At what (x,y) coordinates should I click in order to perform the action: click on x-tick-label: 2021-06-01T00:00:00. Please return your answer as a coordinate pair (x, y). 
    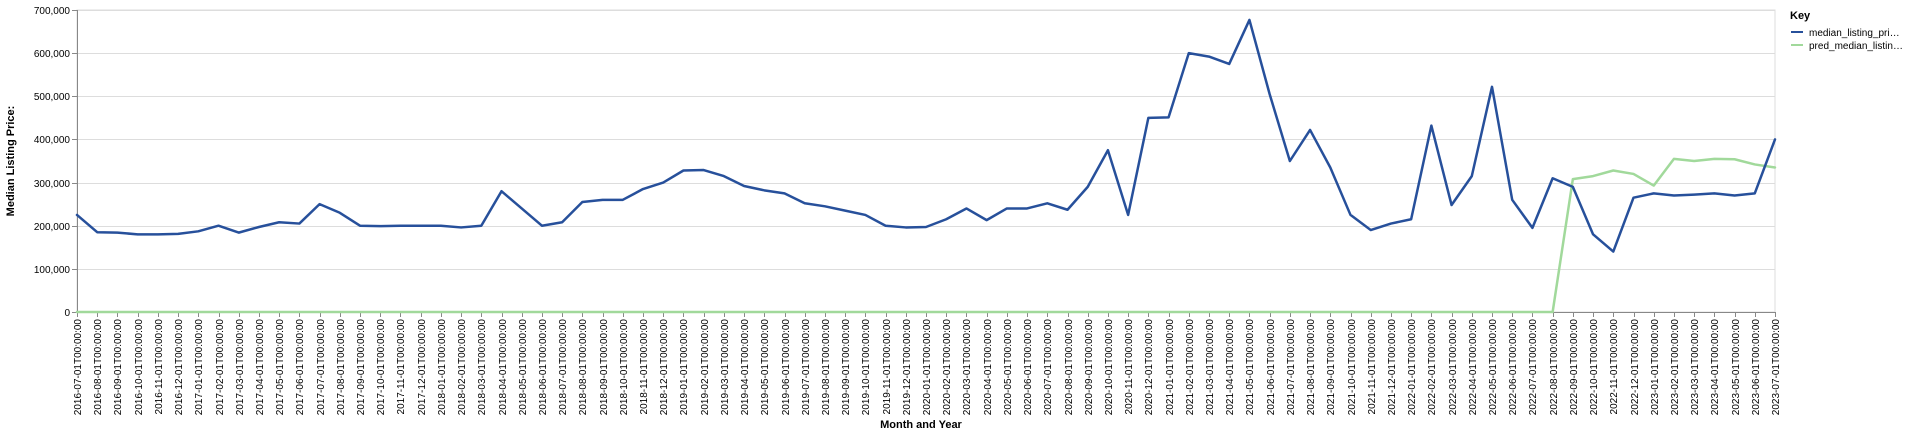
    Looking at the image, I should click on (1271, 367).